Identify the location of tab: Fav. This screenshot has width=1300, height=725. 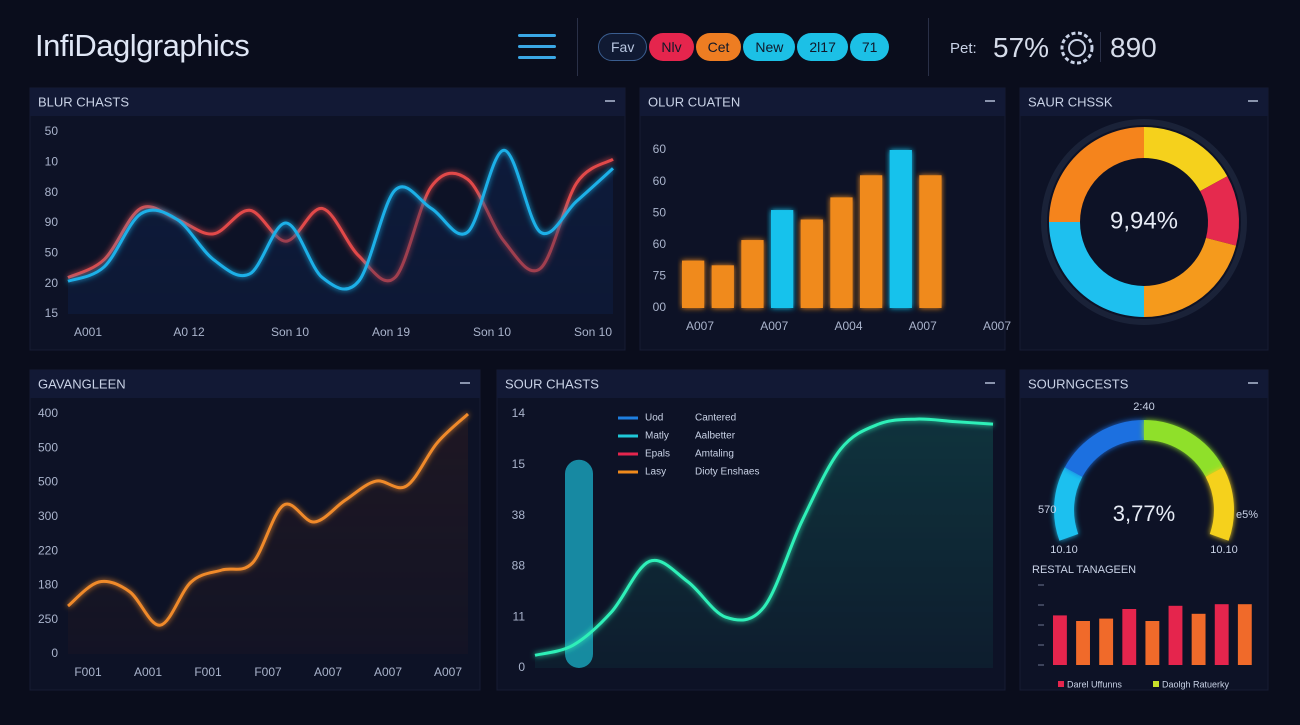
(623, 47).